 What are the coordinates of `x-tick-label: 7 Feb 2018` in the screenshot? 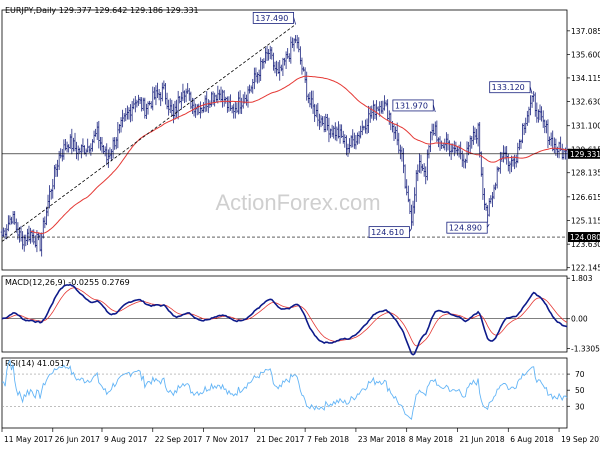 It's located at (328, 439).